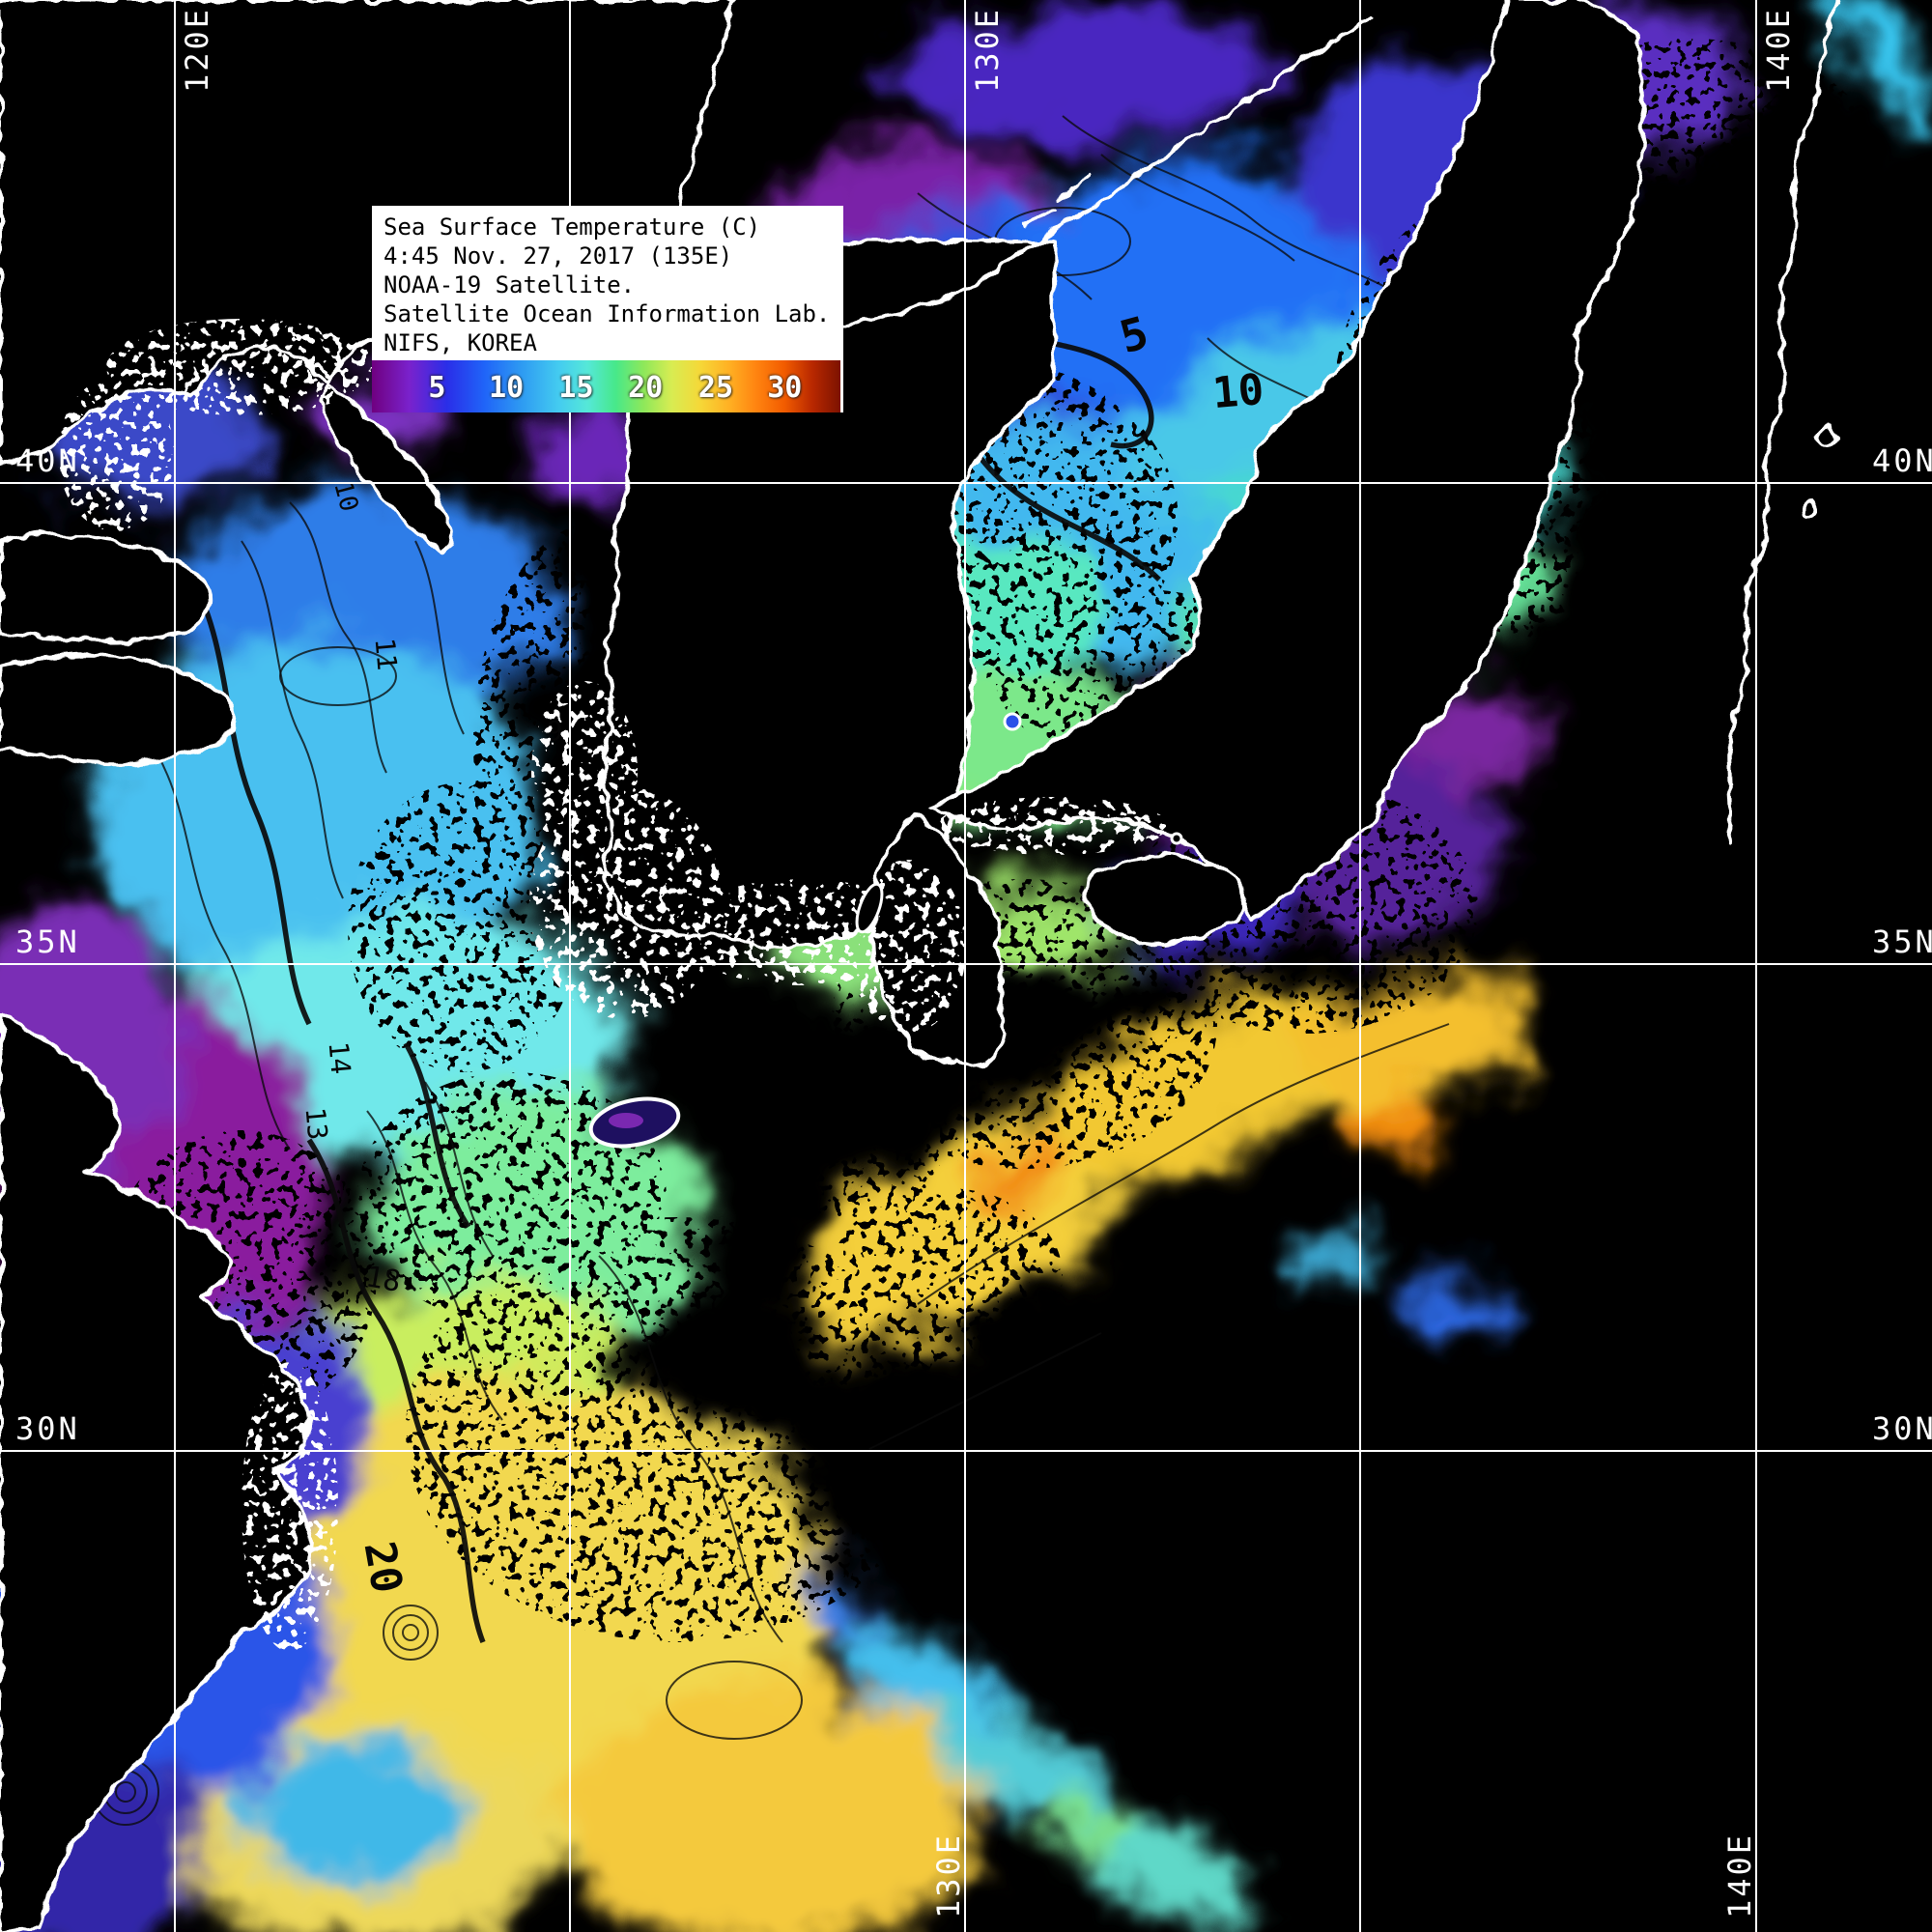  I want to click on colorbar-tick: 5, so click(437, 388).